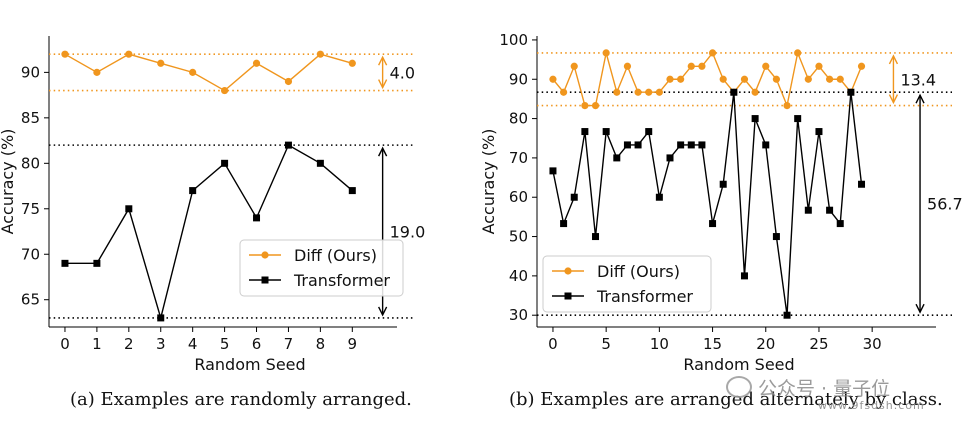  What do you see at coordinates (65, 344) in the screenshot?
I see `x-tick-label-a: 0` at bounding box center [65, 344].